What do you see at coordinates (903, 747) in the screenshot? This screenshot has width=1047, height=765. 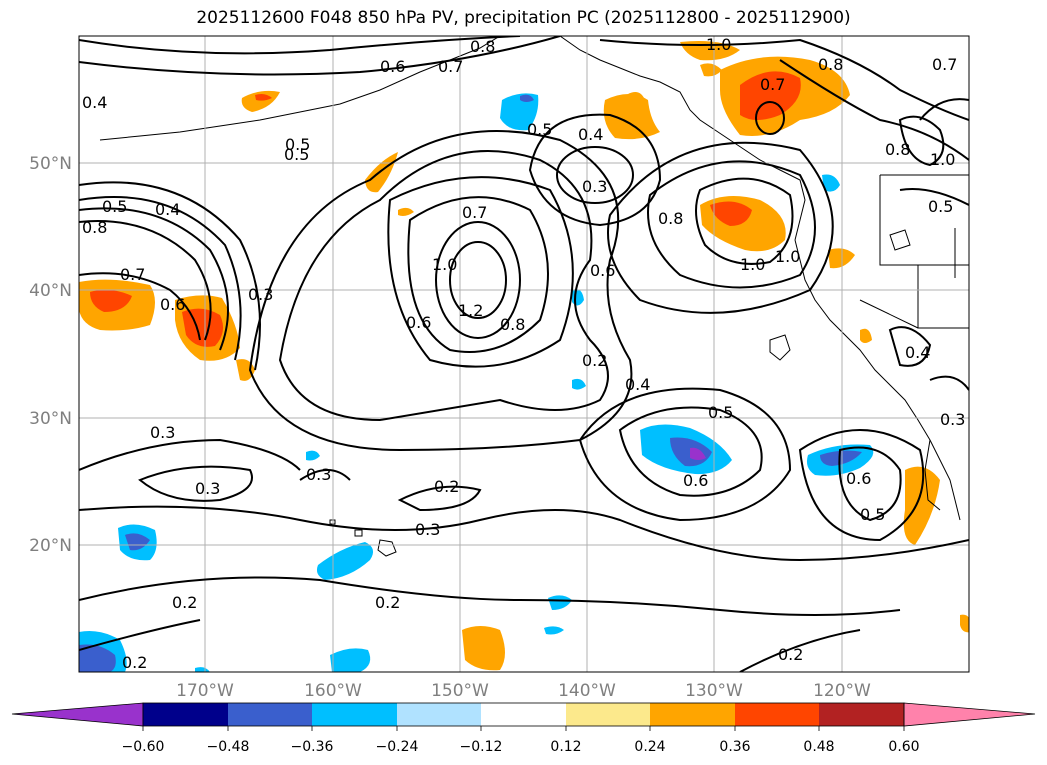 I see `colorbar-tick-label: 0.60` at bounding box center [903, 747].